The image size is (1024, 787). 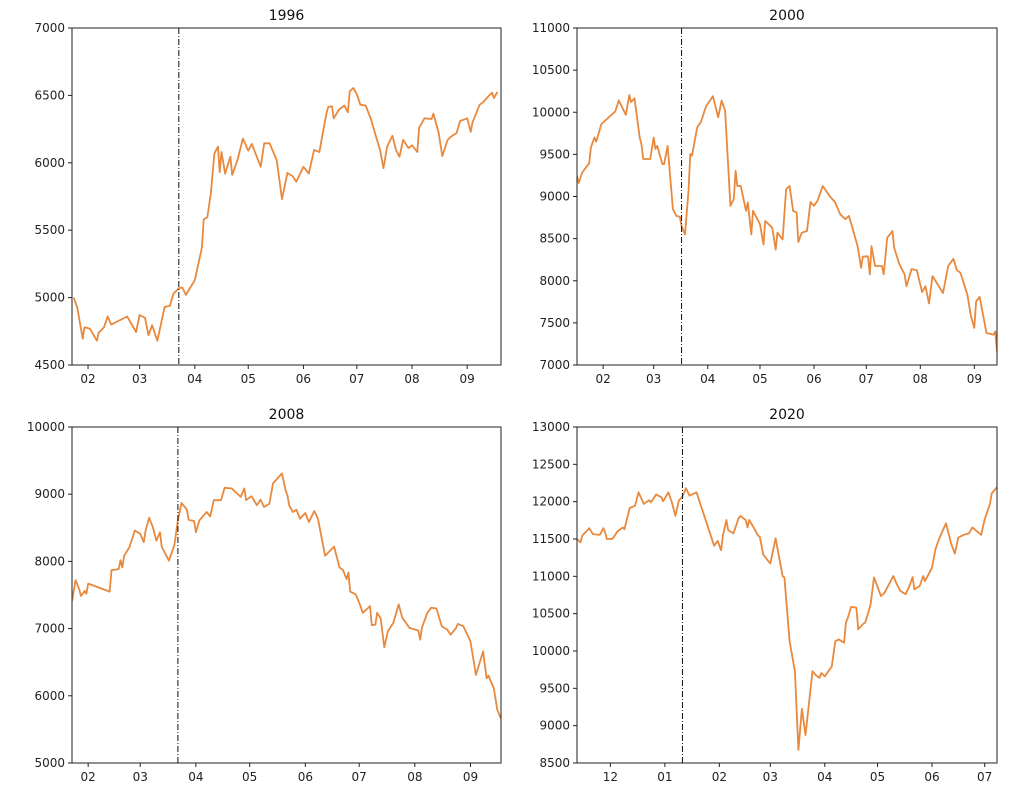 What do you see at coordinates (287, 16) in the screenshot?
I see `subplot-title: 1996` at bounding box center [287, 16].